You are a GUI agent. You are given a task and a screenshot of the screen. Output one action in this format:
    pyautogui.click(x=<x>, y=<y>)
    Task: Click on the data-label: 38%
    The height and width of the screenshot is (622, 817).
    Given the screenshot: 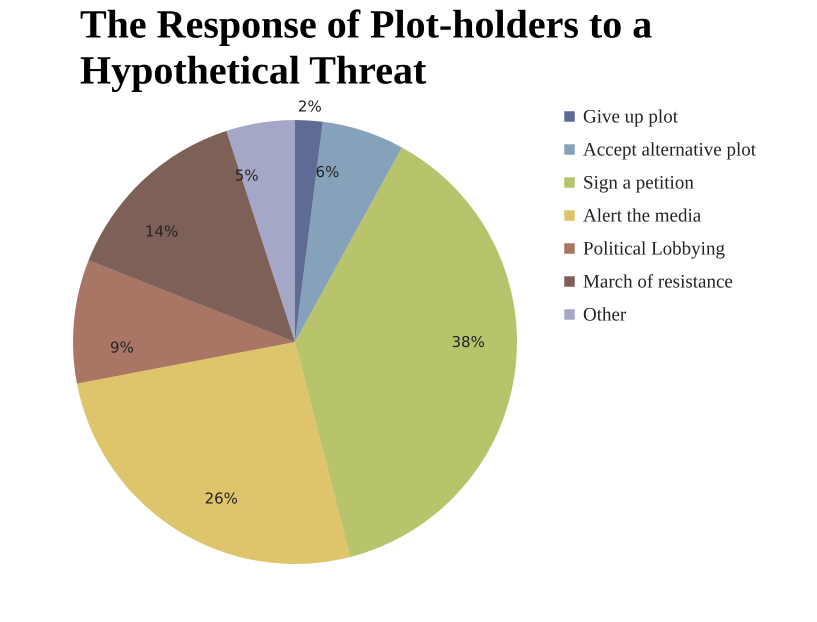 What is the action you would take?
    pyautogui.click(x=468, y=342)
    